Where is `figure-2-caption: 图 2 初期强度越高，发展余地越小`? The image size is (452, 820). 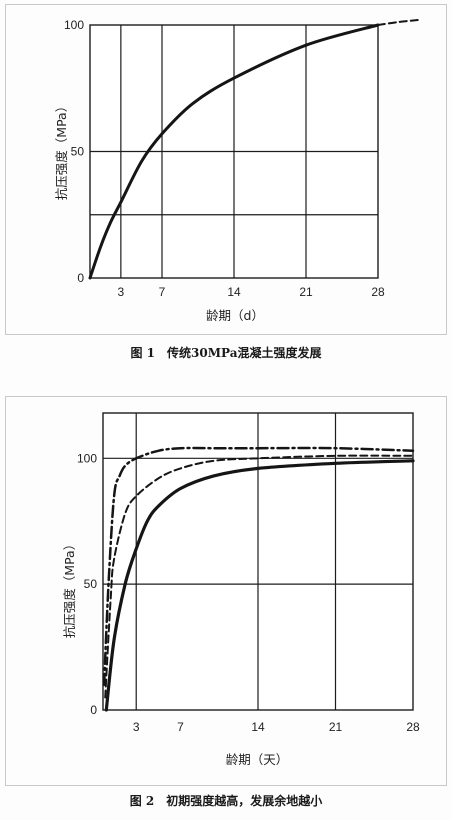
figure-2-caption: 图 2 初期强度越高，发展余地越小 is located at coordinates (226, 800).